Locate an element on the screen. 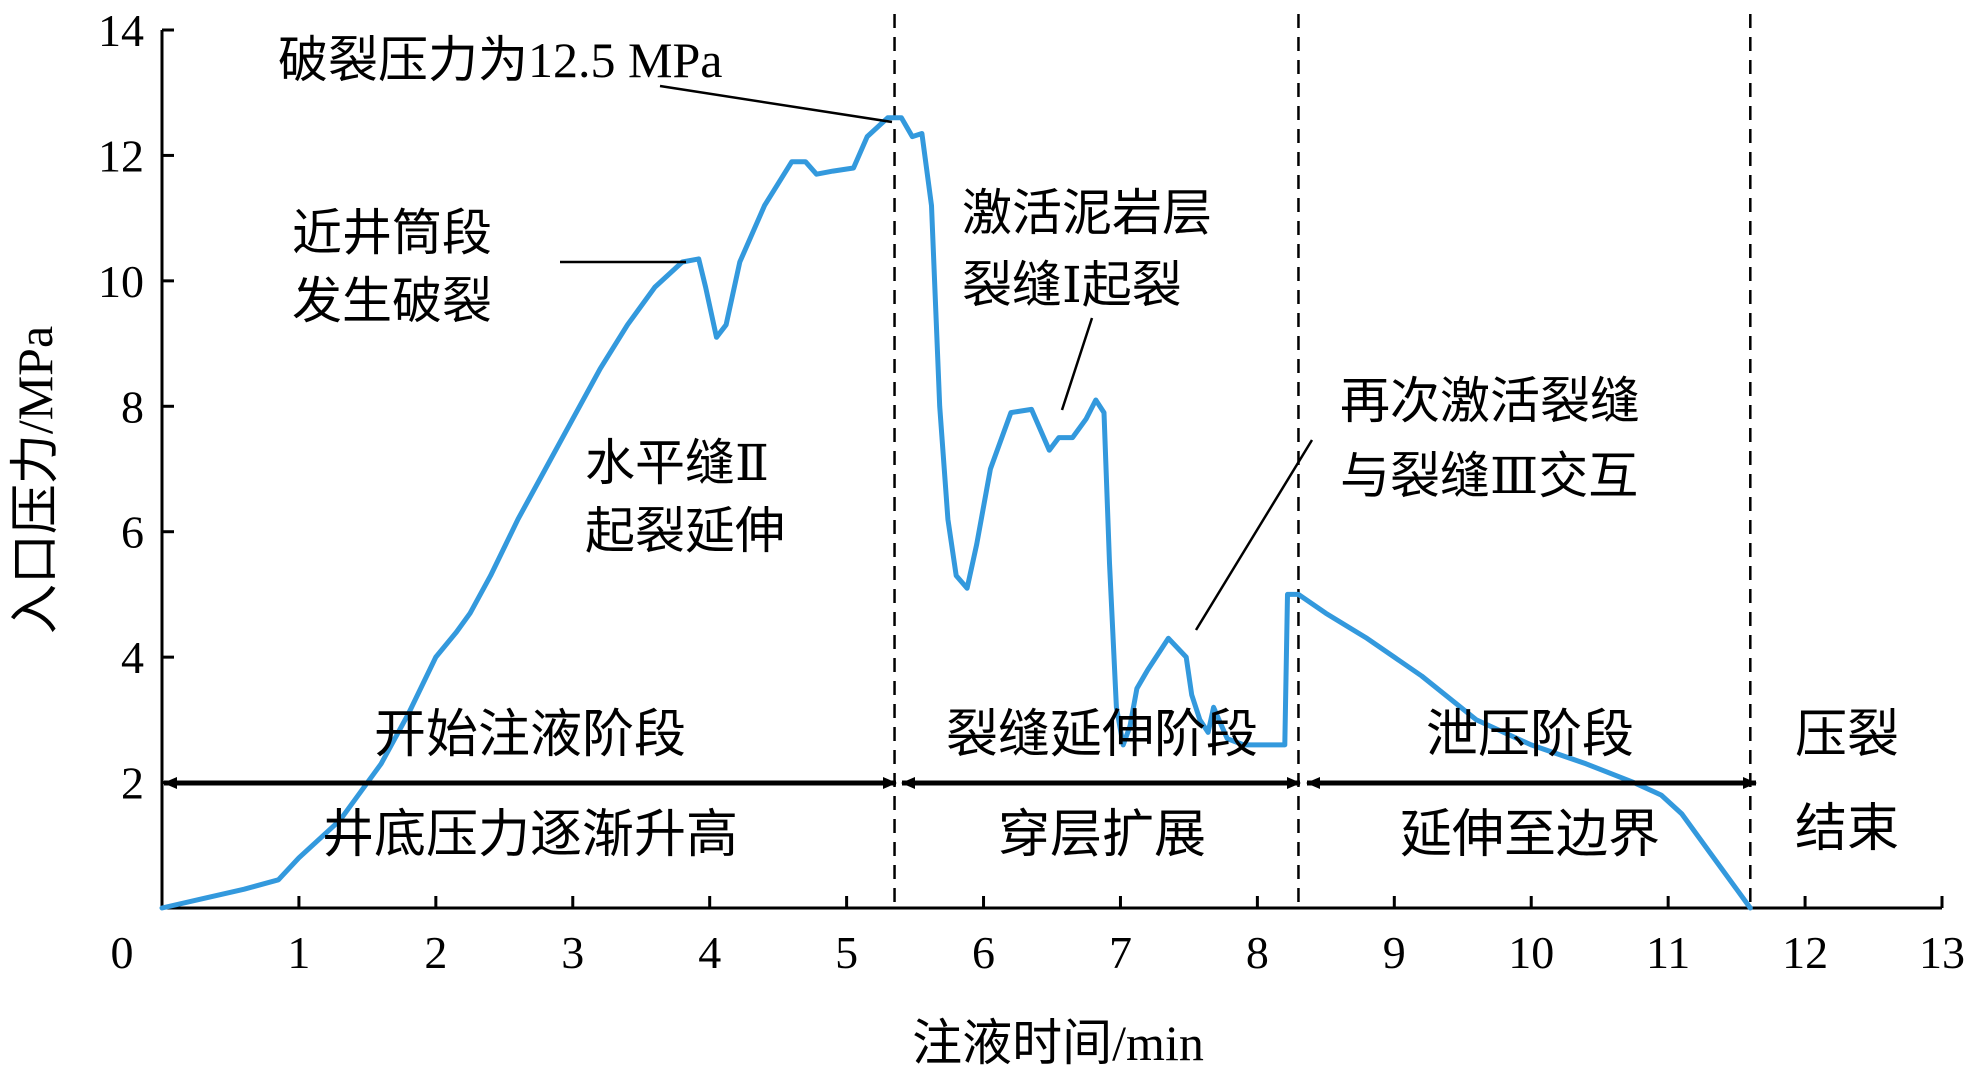  annotation-reactivation-line2: 与裂缝Ⅲ交互 is located at coordinates (1489, 476).